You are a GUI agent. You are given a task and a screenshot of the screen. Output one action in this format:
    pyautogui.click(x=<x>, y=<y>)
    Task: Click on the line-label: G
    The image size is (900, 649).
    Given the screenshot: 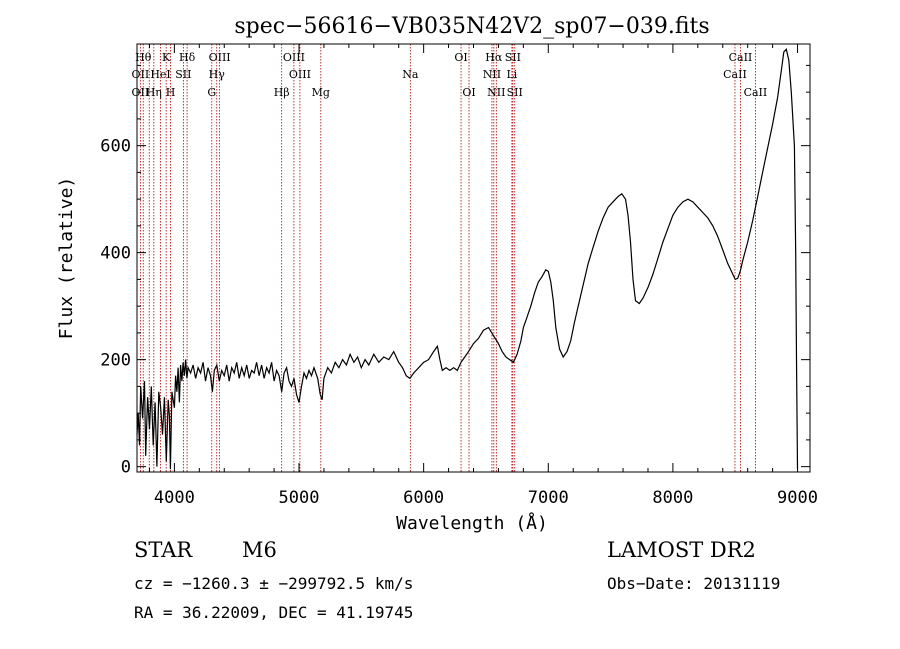 What is the action you would take?
    pyautogui.click(x=211, y=92)
    